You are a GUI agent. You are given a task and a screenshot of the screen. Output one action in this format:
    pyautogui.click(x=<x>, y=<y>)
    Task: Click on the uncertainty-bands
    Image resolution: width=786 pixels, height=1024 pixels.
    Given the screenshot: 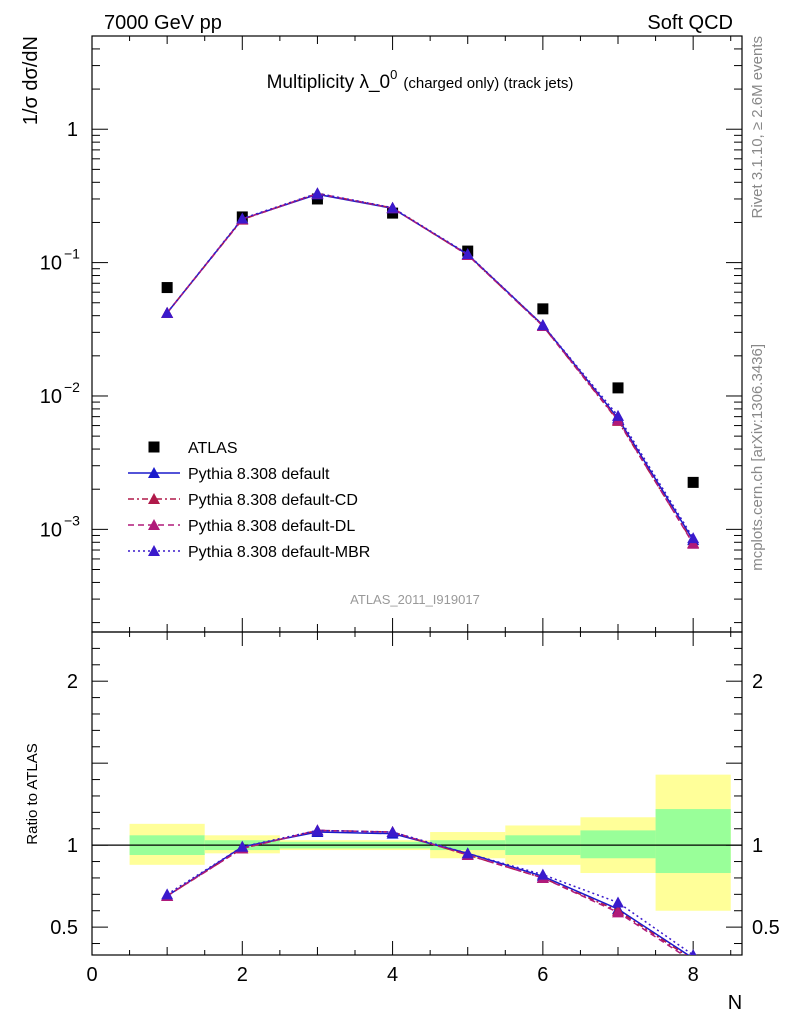 What is the action you would take?
    pyautogui.click(x=417, y=842)
    